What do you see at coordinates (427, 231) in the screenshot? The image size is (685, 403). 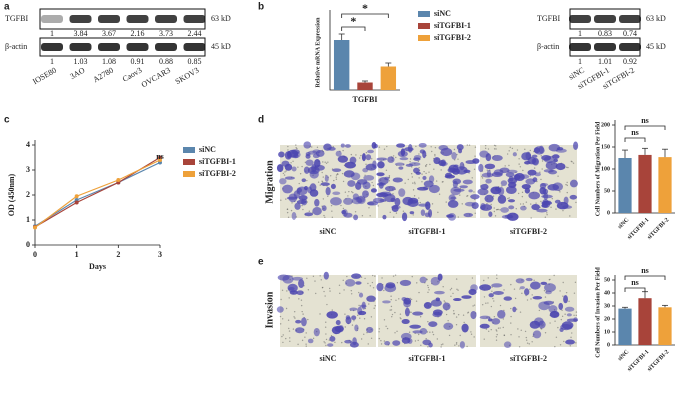 I see `caption: siTGFBI-1` at bounding box center [427, 231].